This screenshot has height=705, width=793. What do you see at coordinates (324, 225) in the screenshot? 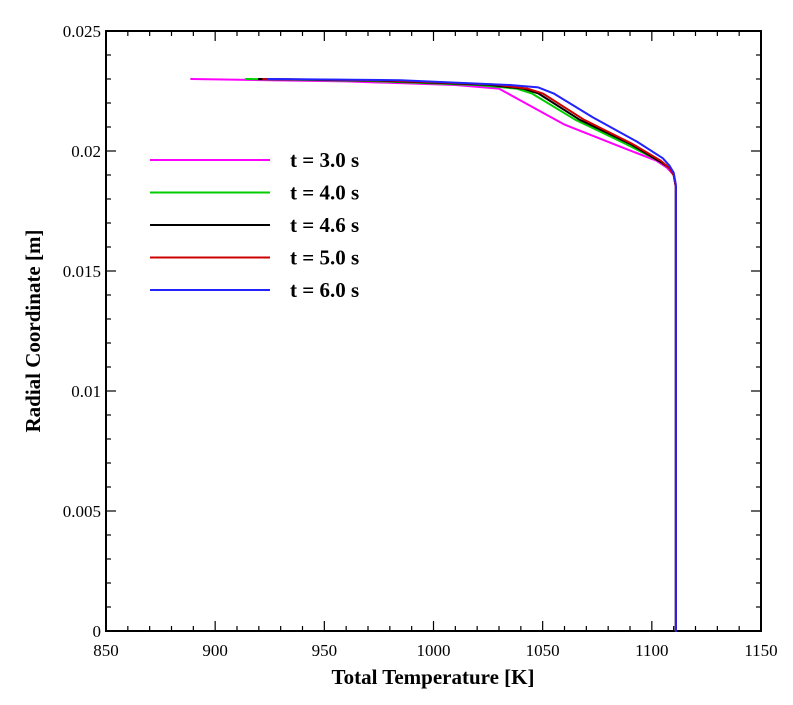
I see `legend-label-3: t = 4.6 s` at bounding box center [324, 225].